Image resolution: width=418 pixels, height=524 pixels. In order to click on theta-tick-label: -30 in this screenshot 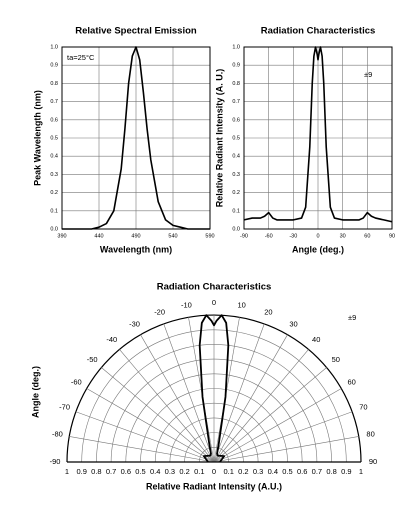, I will do `click(134, 323)`.